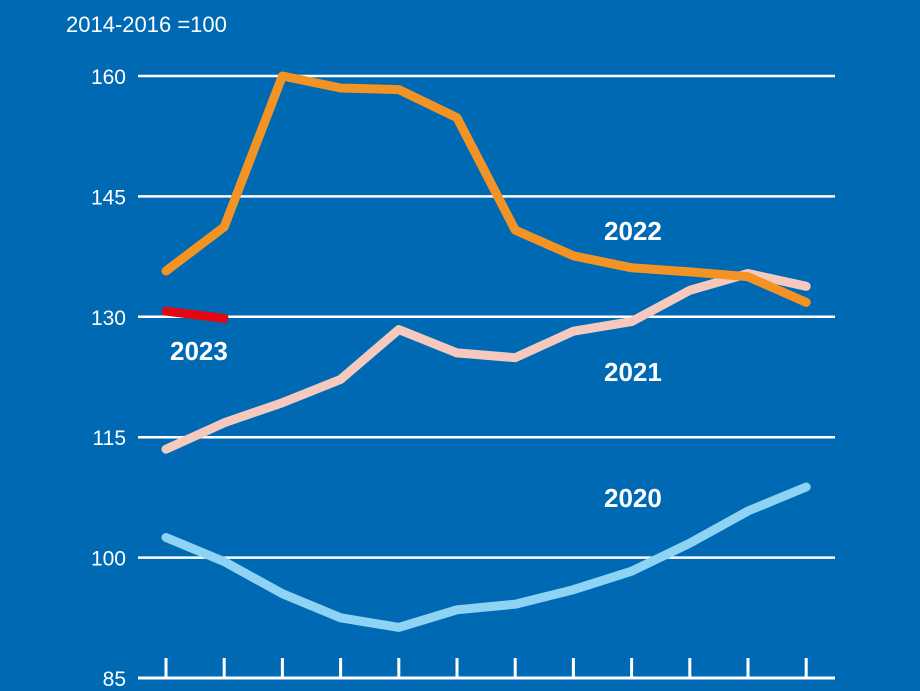 The height and width of the screenshot is (691, 920). What do you see at coordinates (486, 669) in the screenshot?
I see `x-axis-ticks` at bounding box center [486, 669].